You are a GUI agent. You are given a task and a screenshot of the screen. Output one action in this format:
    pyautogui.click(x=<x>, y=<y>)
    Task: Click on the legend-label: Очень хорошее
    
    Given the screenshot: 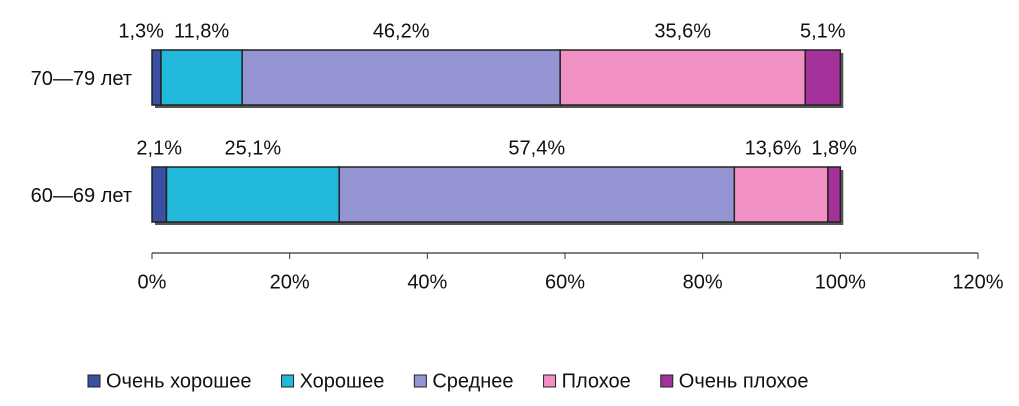 What is the action you would take?
    pyautogui.click(x=179, y=381)
    